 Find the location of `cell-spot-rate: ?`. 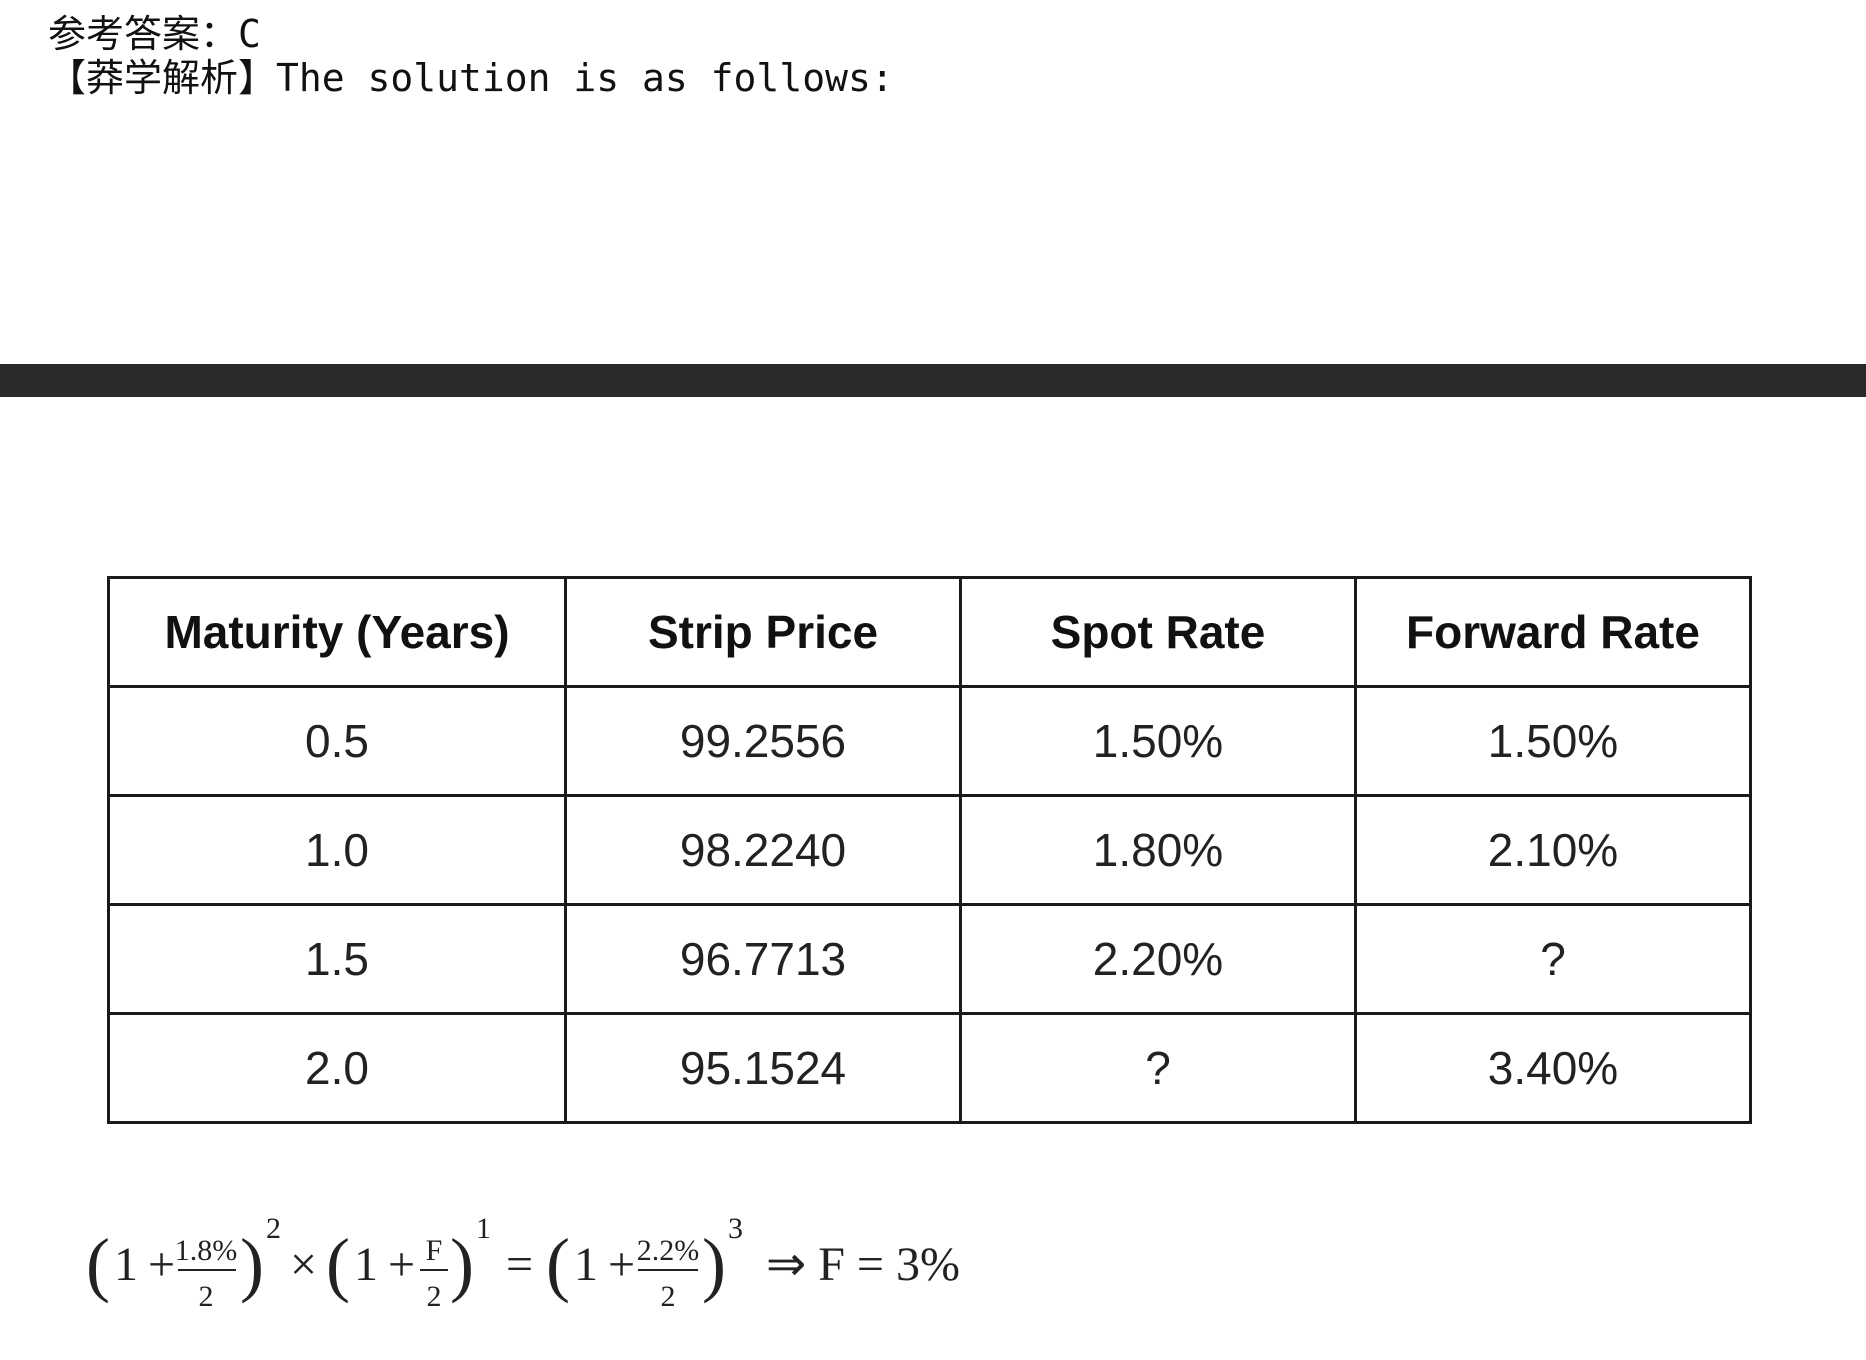

cell-spot-rate: ? is located at coordinates (1158, 1068).